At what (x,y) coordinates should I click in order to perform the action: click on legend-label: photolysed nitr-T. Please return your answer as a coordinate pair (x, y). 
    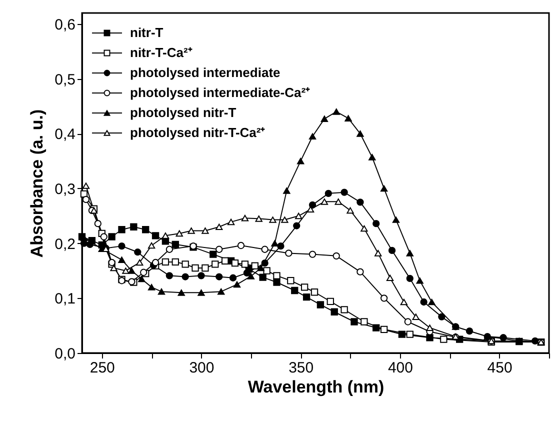
    Looking at the image, I should click on (183, 112).